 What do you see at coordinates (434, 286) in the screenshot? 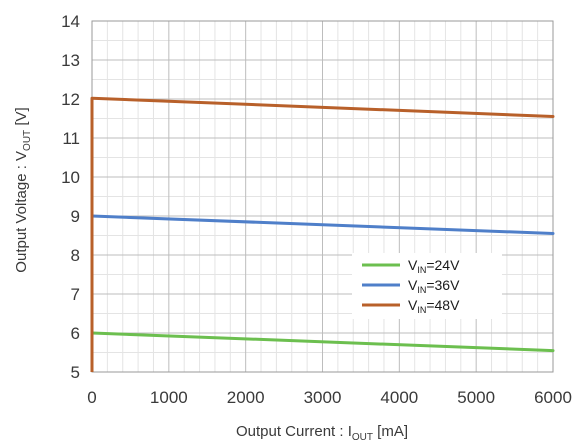
I see `legend-label-36v: VIN=36V` at bounding box center [434, 286].